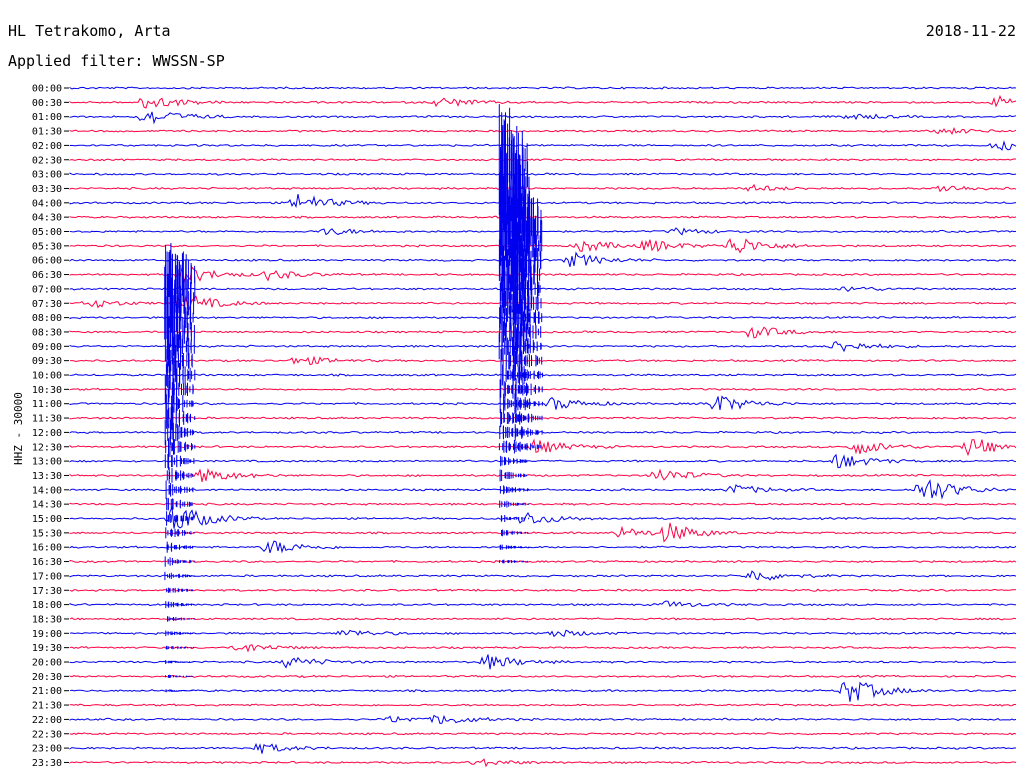  Describe the element at coordinates (47, 505) in the screenshot. I see `time-tick-label: 14:30` at that location.